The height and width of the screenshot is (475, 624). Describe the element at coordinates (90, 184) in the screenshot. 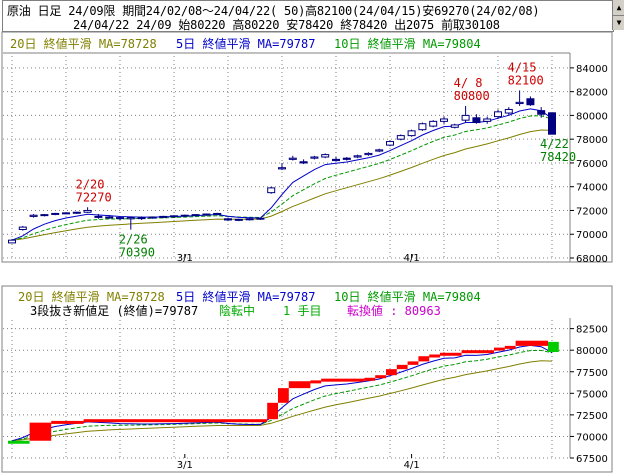

I see `annotation-date: 2/20` at that location.